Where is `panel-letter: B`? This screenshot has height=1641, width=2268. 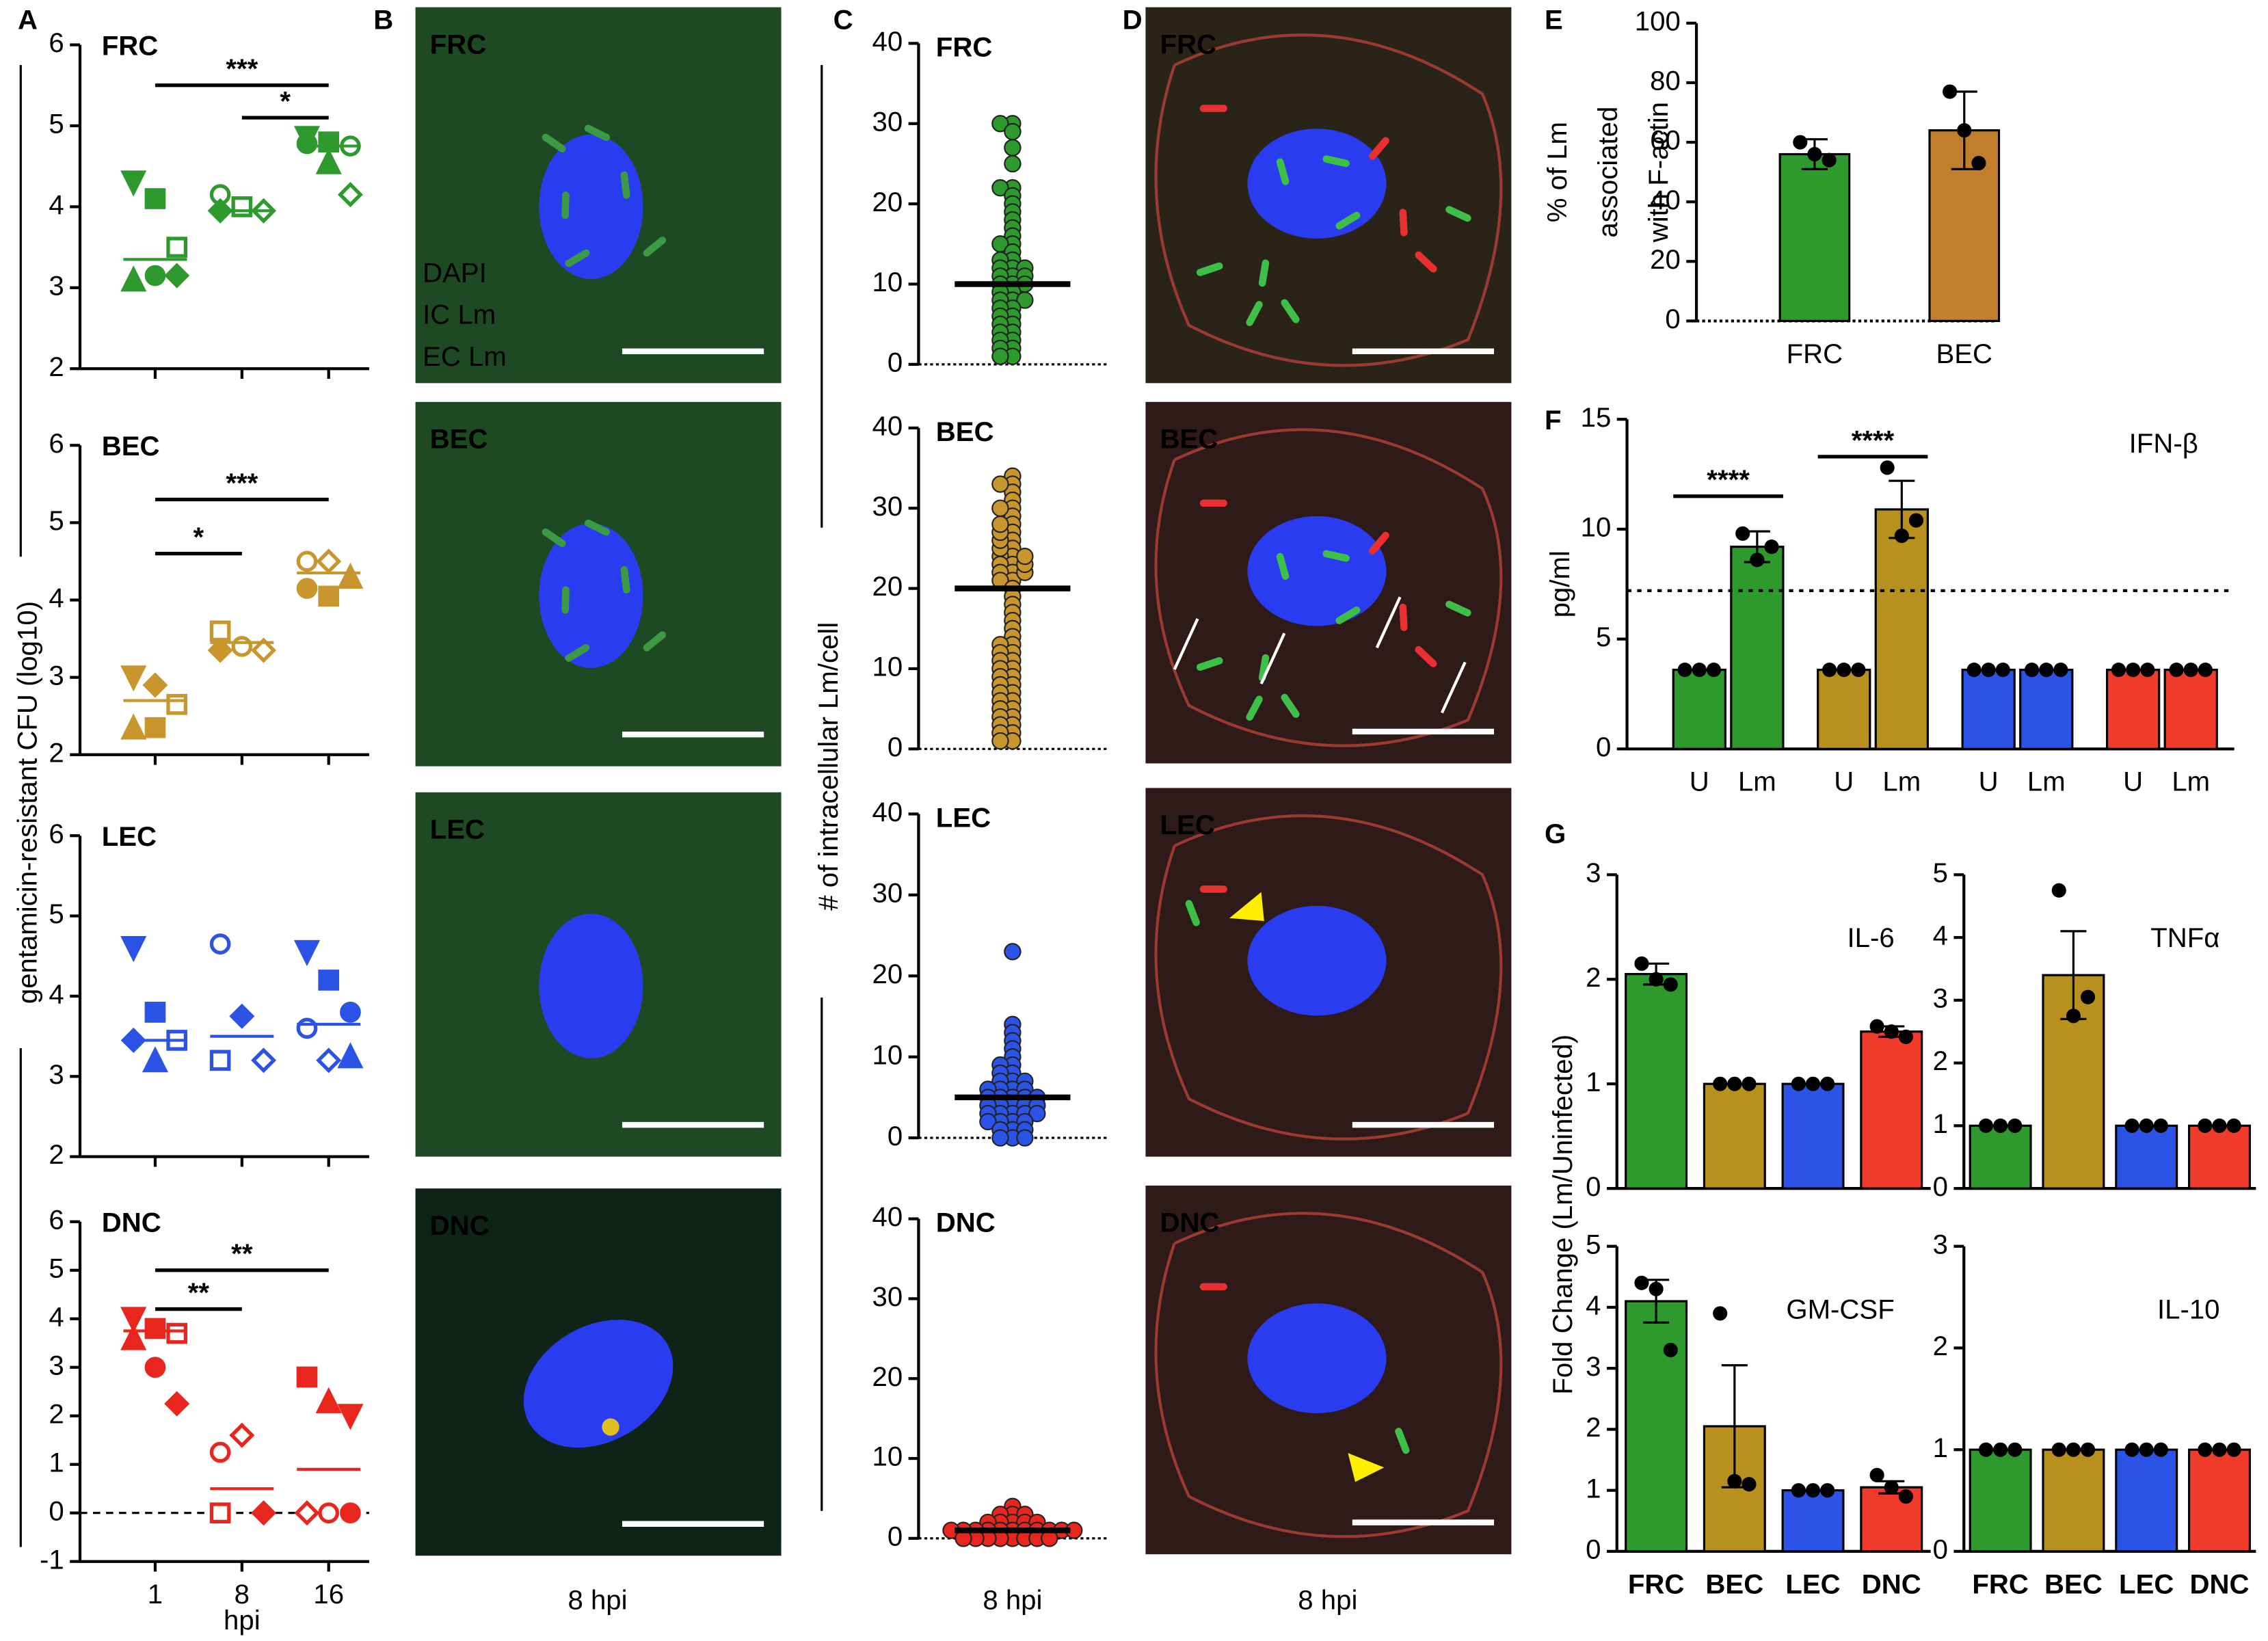 panel-letter: B is located at coordinates (383, 19).